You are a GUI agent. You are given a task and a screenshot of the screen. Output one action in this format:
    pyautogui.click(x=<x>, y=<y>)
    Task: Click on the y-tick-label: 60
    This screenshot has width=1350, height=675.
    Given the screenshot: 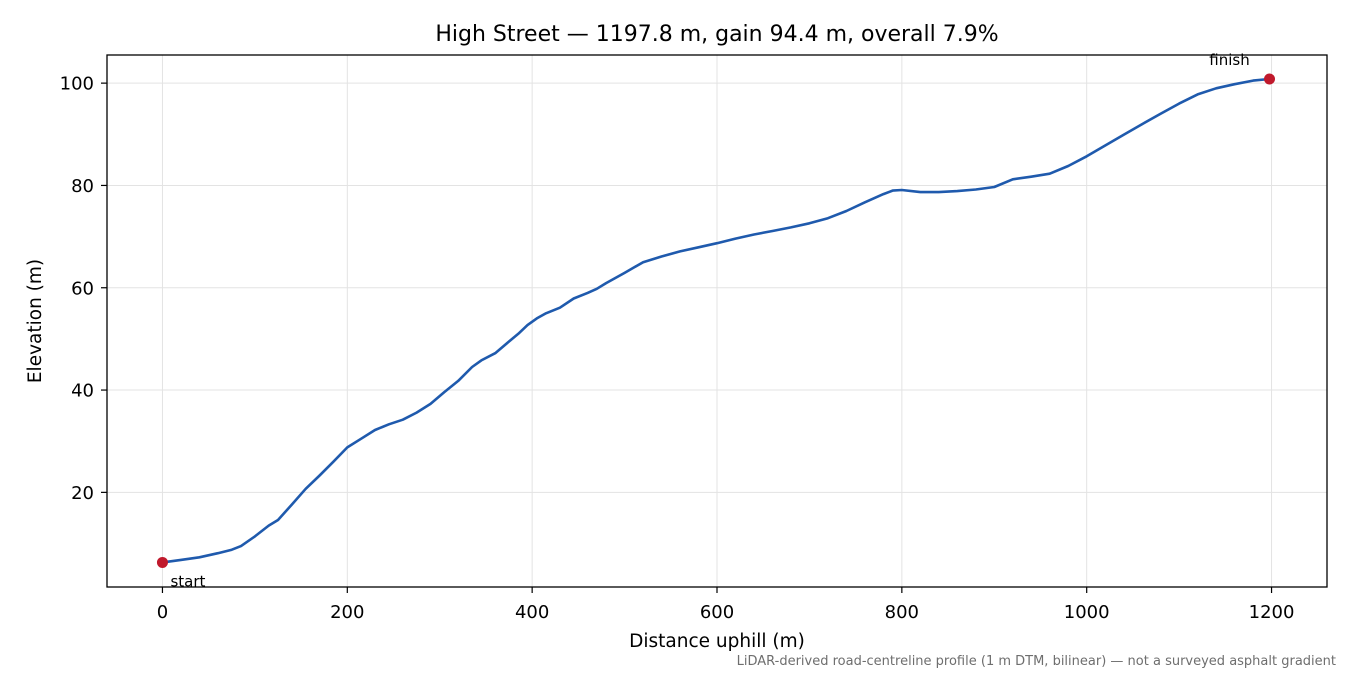 What is the action you would take?
    pyautogui.click(x=82, y=288)
    